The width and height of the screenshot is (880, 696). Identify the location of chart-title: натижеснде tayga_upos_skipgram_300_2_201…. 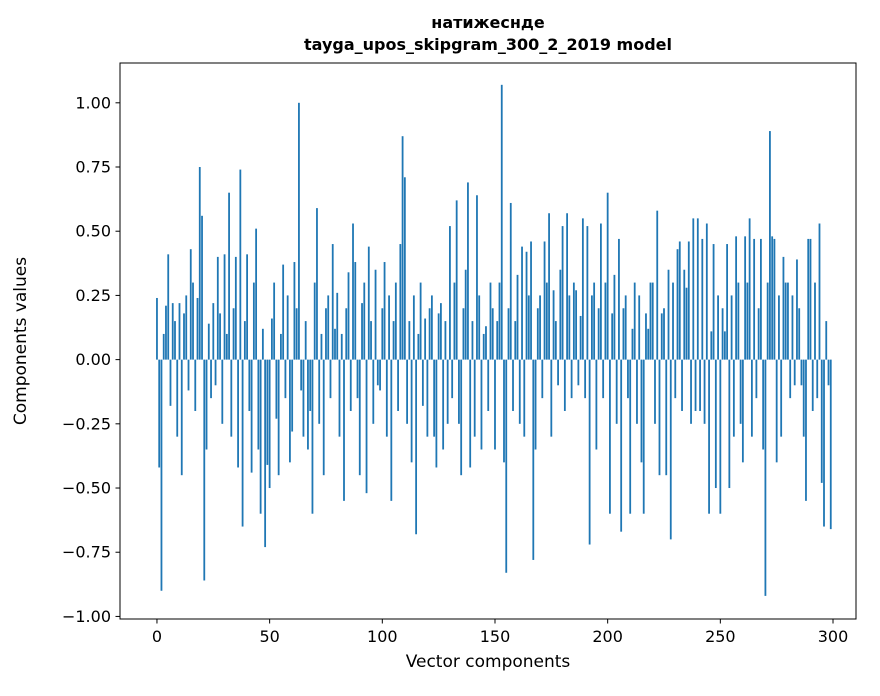
(488, 33).